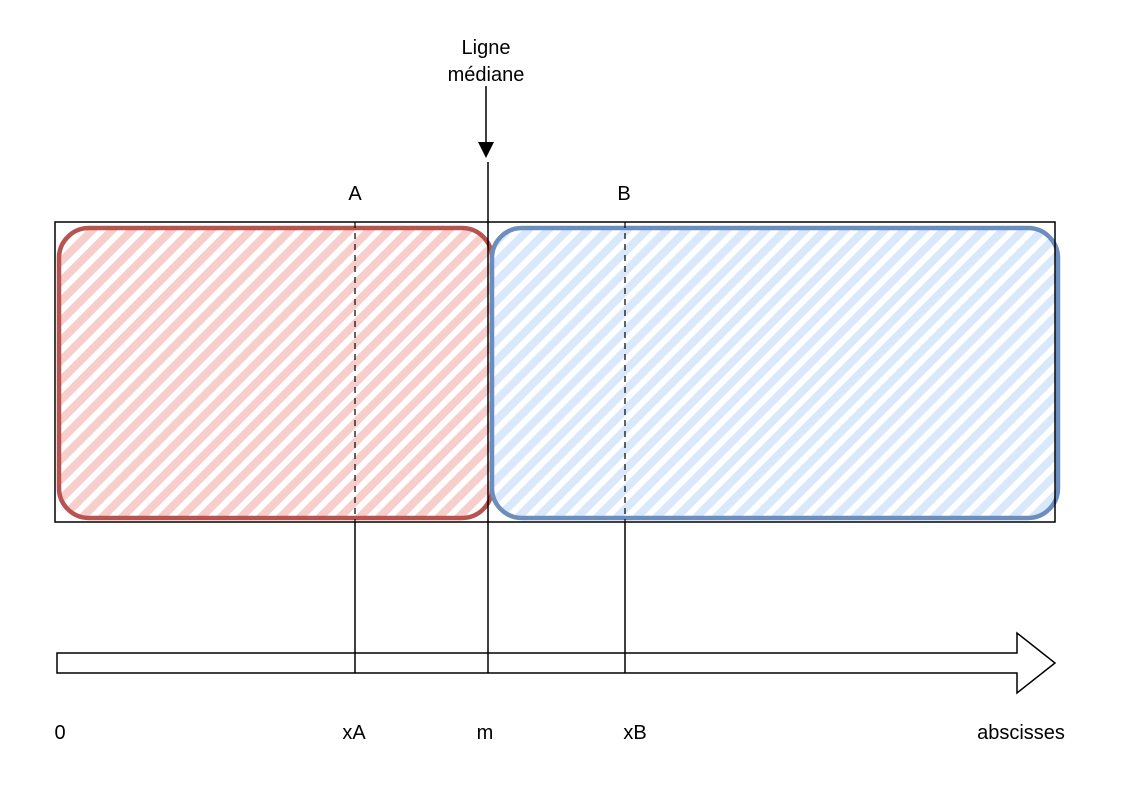  I want to click on abscissa-axis-arrow, so click(556, 663).